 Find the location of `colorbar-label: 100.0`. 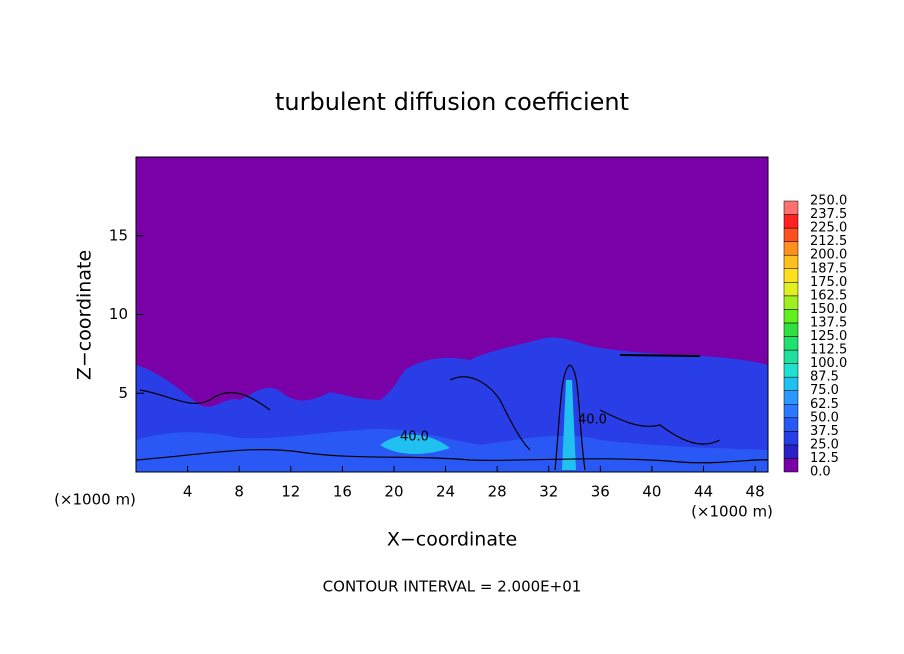

colorbar-label: 100.0 is located at coordinates (828, 363).